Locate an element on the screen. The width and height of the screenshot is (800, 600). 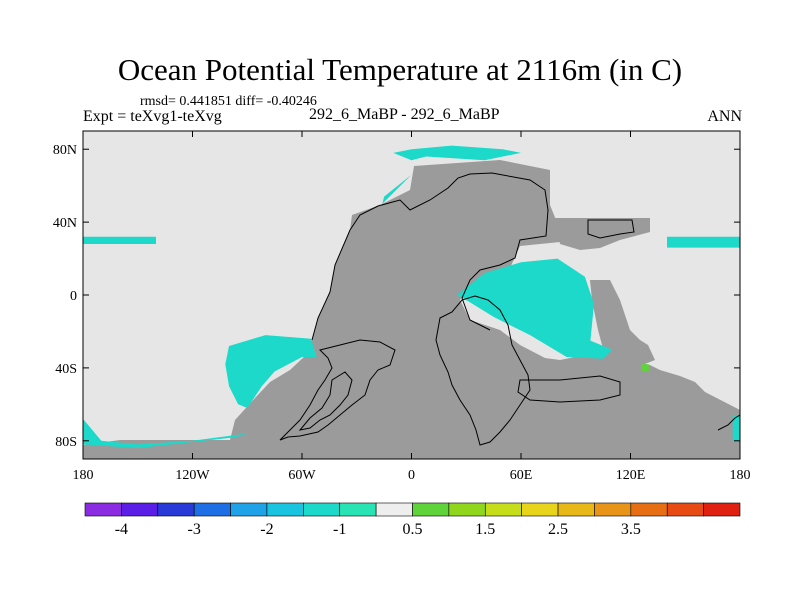
region-pacific-band-west-anomaly is located at coordinates (119, 240).